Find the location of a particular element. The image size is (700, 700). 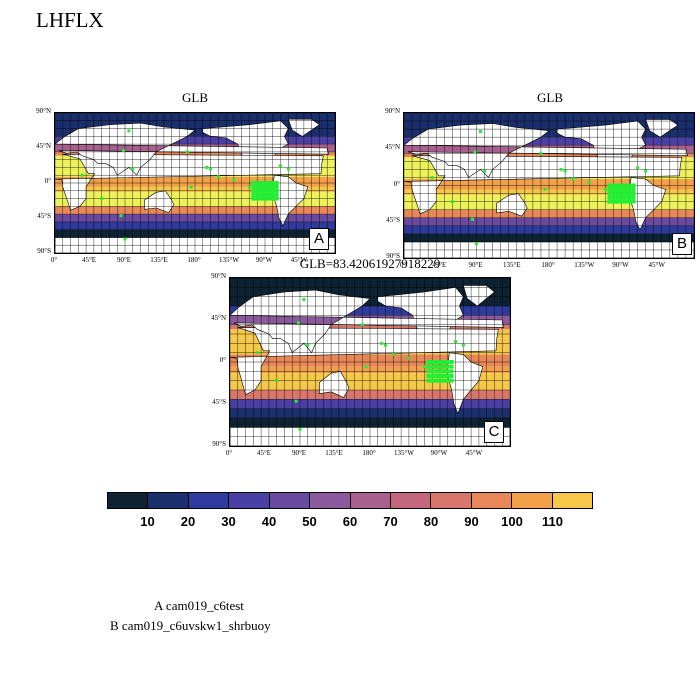

lon-tick-label: 180° is located at coordinates (369, 453).